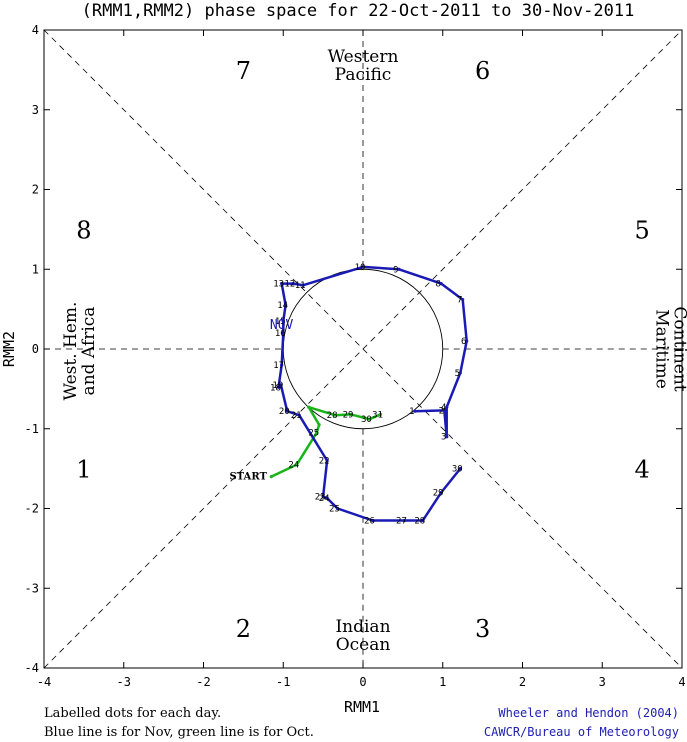 The height and width of the screenshot is (742, 687). What do you see at coordinates (348, 415) in the screenshot?
I see `point-label: 29` at bounding box center [348, 415].